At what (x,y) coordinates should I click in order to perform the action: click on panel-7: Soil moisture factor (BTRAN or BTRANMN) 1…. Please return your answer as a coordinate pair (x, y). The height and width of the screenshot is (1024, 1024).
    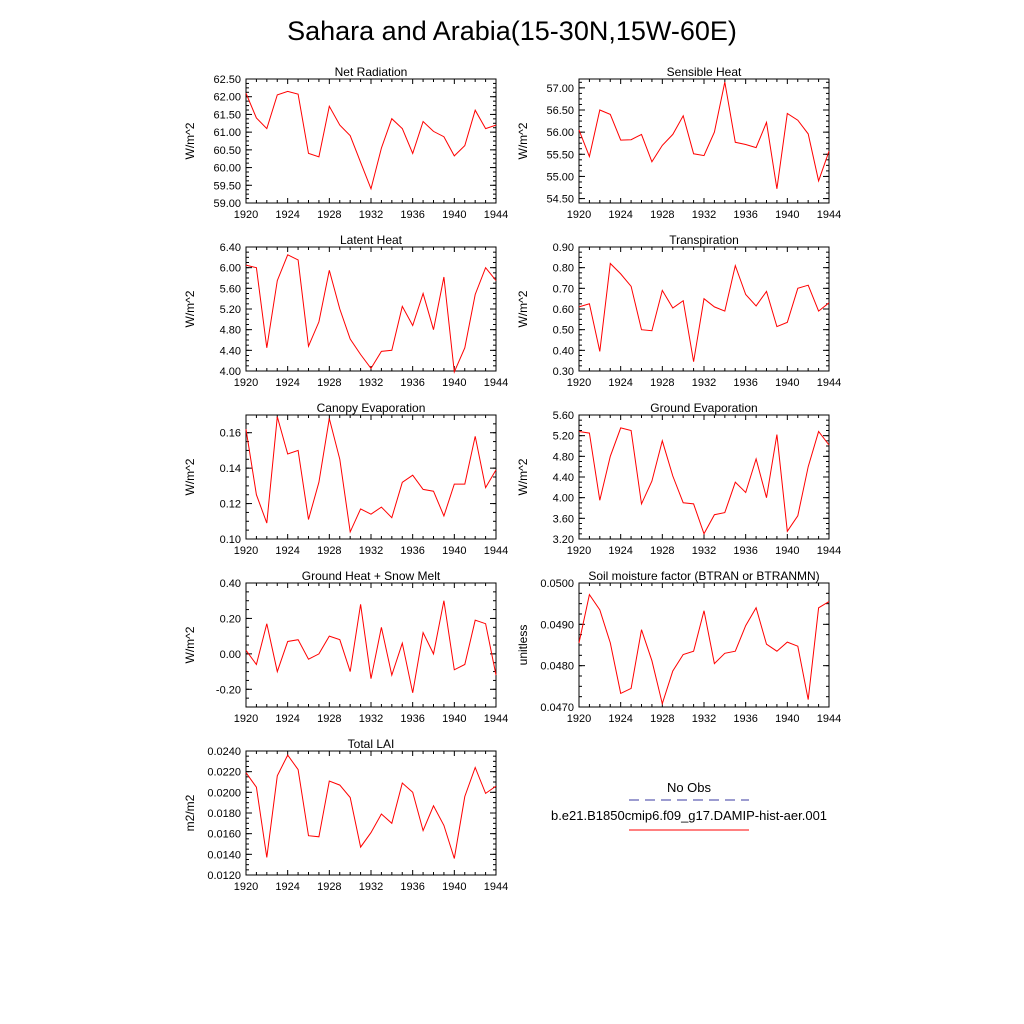
    Looking at the image, I should click on (678, 647).